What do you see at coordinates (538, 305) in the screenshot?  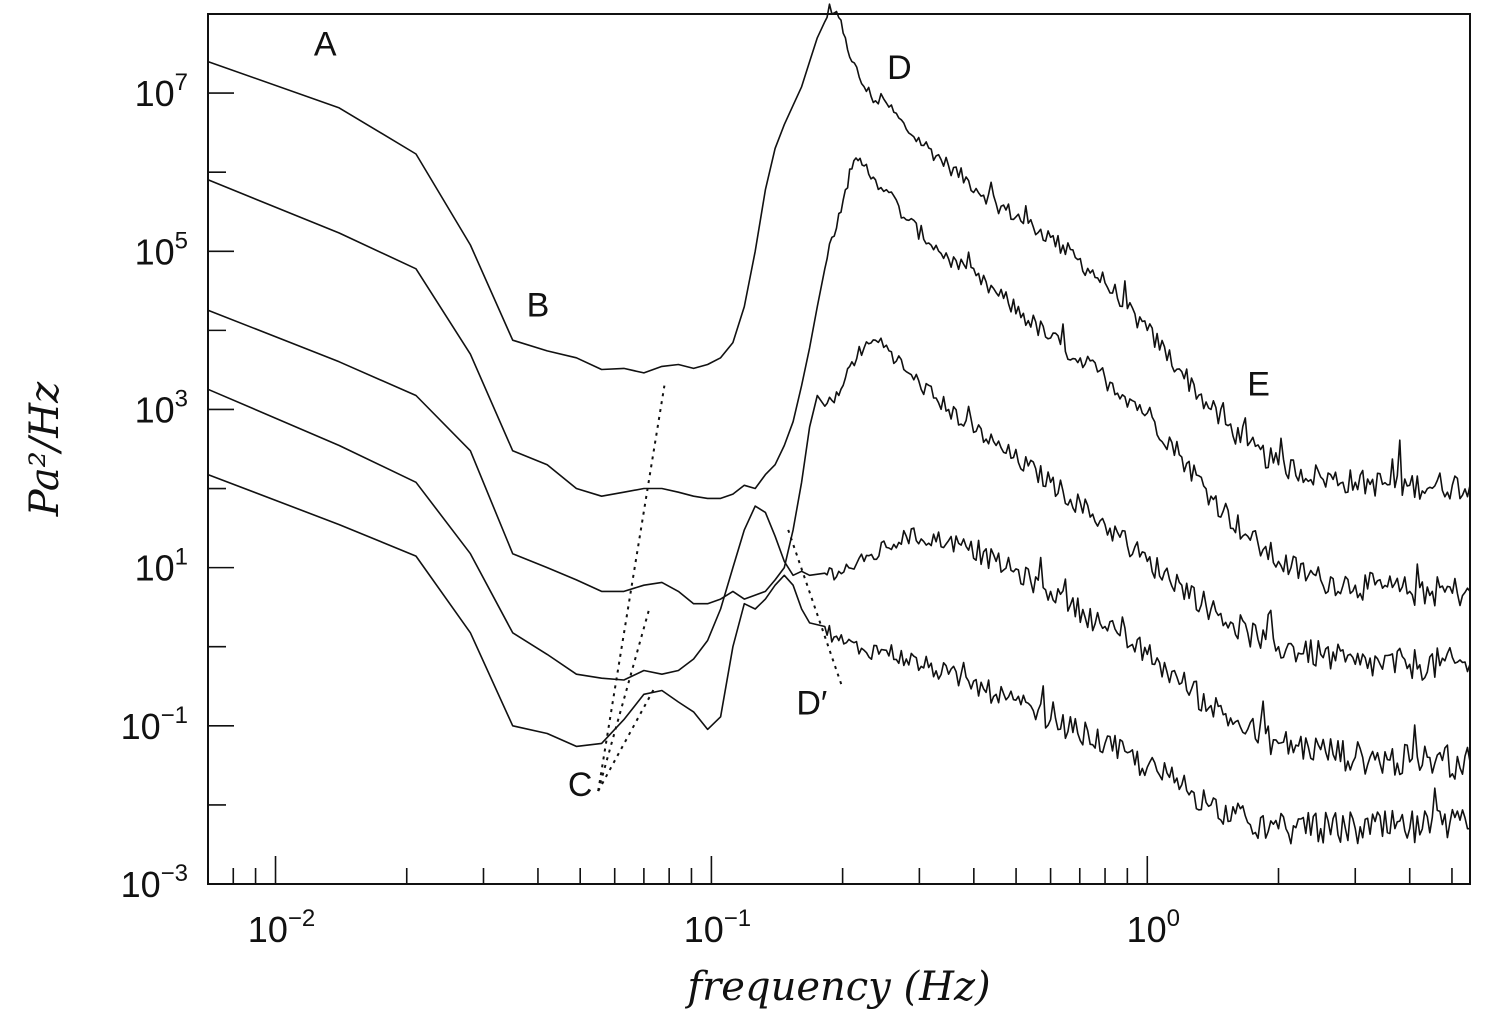 I see `annotation-label: B` at bounding box center [538, 305].